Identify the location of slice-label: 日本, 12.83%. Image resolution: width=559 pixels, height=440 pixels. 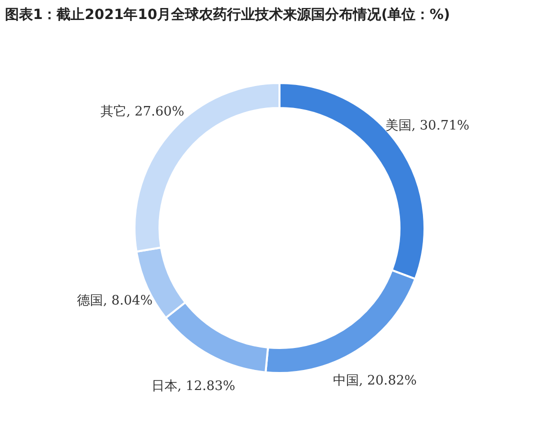
(193, 386).